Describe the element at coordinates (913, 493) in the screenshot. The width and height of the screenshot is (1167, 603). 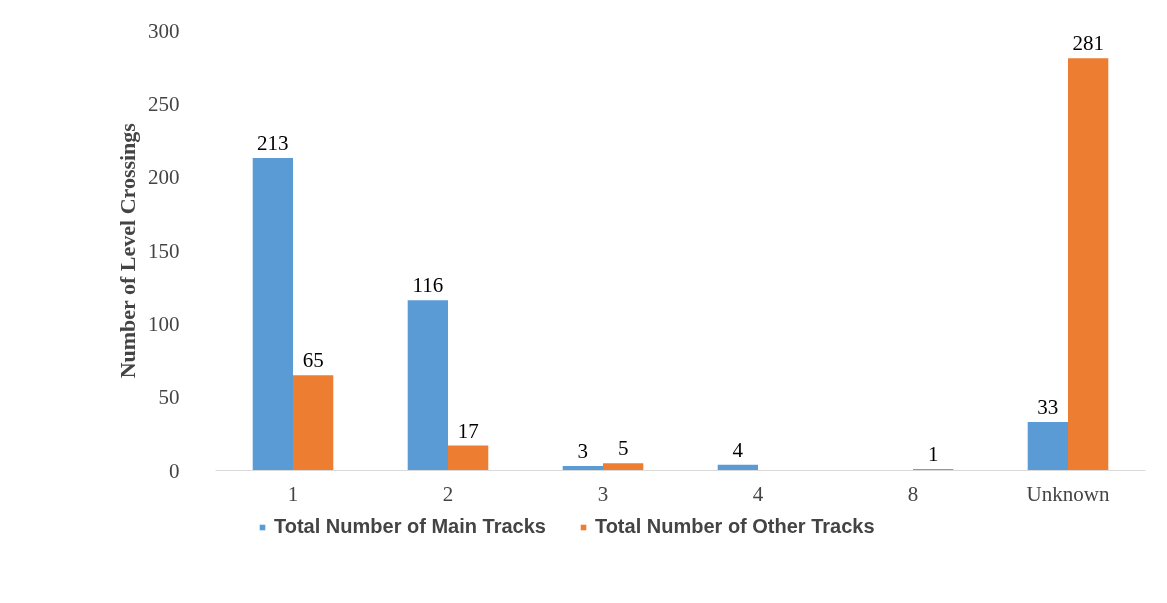
I see `x-tick-label: 8` at that location.